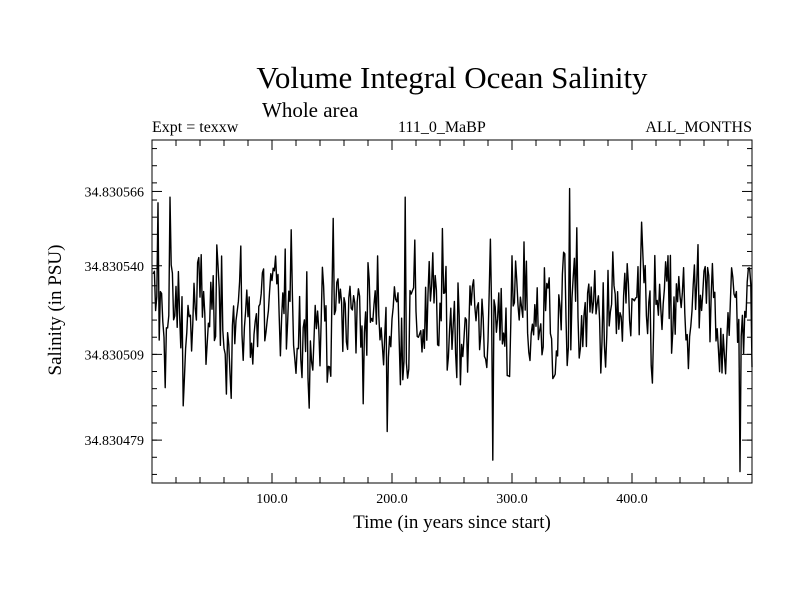 The width and height of the screenshot is (800, 600). What do you see at coordinates (632, 499) in the screenshot?
I see `x-tick-label: 400.0` at bounding box center [632, 499].